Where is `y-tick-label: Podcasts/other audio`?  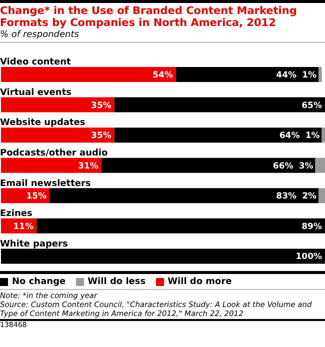 y-tick-label: Podcasts/other audio is located at coordinates (54, 153).